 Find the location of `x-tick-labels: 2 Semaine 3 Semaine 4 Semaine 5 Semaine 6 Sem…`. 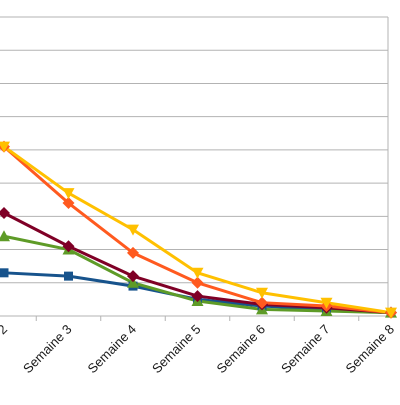

x-tick-labels: 2 Semaine 3 Semaine 4 Semaine 5 Semaine 6 Sem… is located at coordinates (198, 349).